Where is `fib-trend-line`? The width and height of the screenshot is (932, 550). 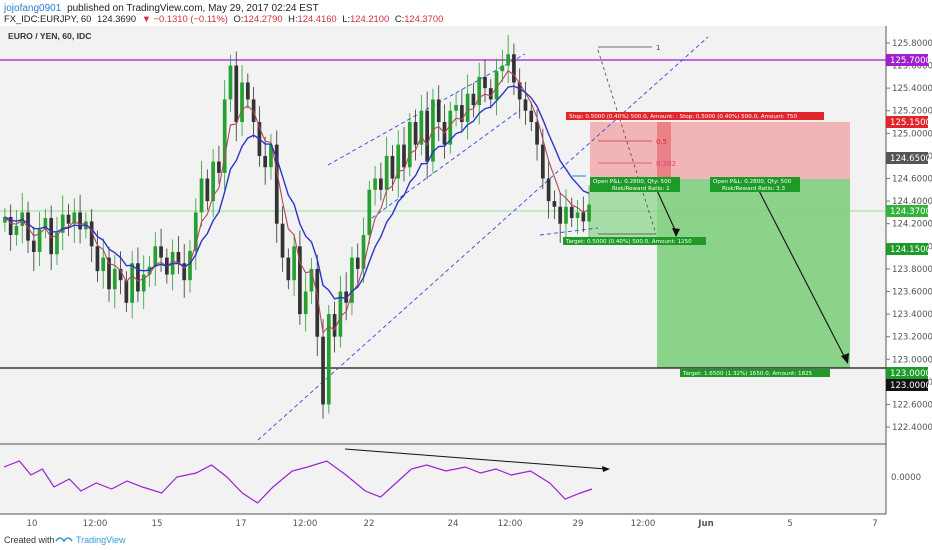 fib-trend-line is located at coordinates (627, 142).